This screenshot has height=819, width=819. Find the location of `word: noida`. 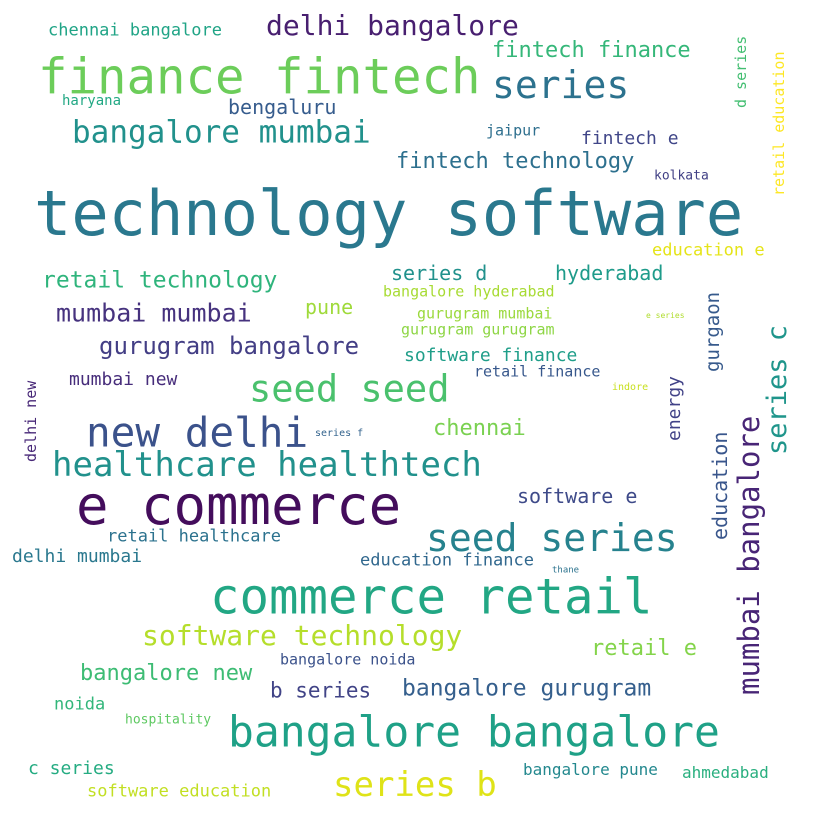

word: noida is located at coordinates (80, 704).